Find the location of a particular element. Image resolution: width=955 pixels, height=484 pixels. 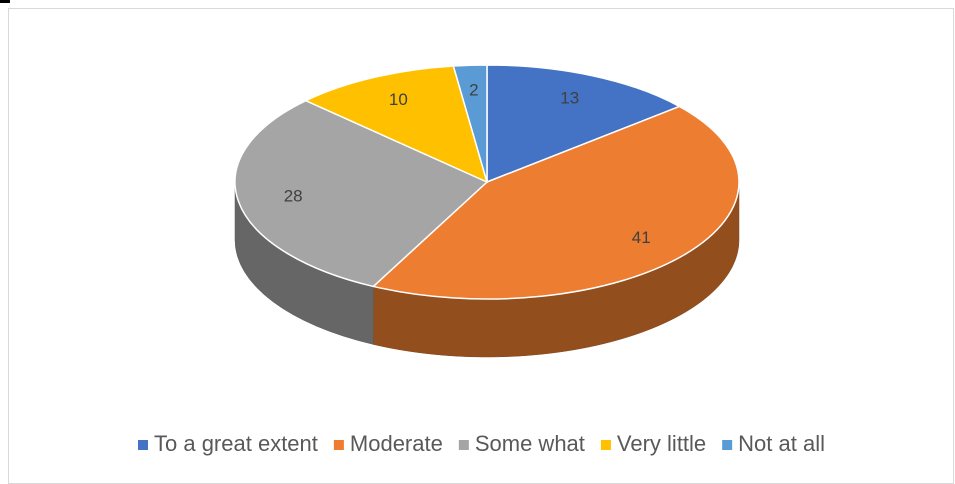

data-label: 13 is located at coordinates (569, 98).